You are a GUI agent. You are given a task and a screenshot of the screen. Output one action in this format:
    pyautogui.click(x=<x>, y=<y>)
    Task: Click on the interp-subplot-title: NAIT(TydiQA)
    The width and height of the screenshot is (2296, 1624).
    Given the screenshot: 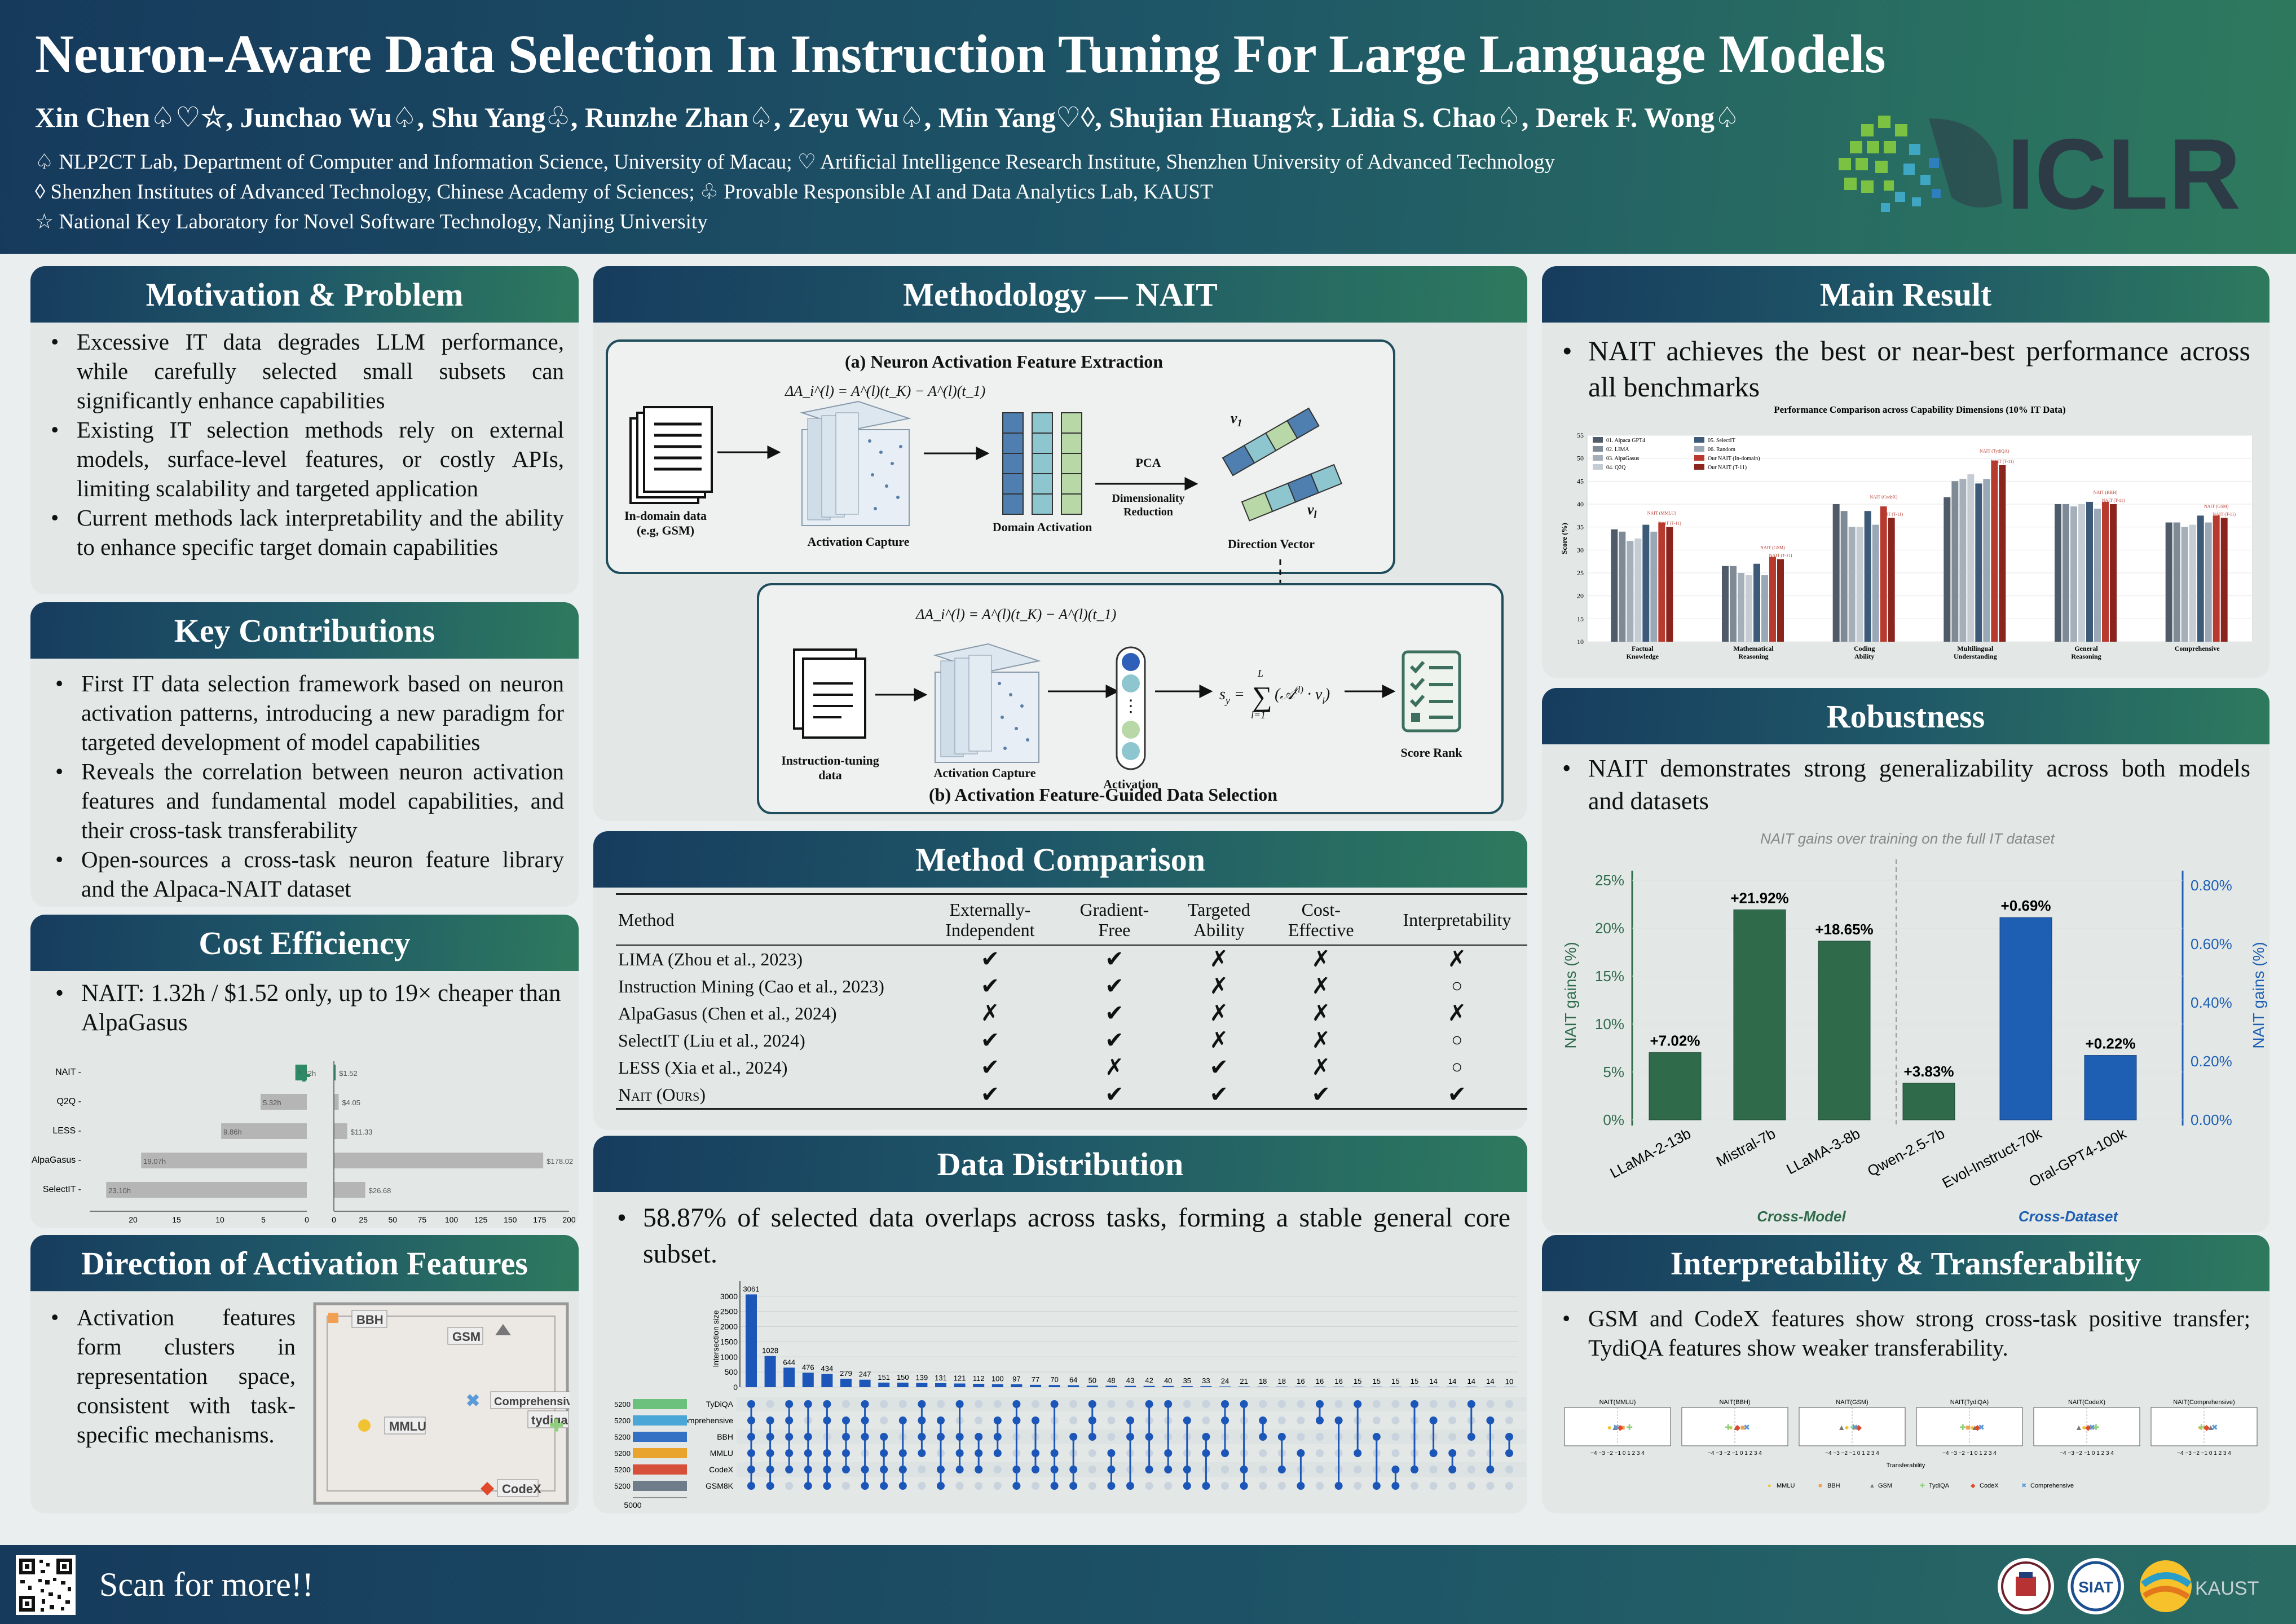 What is the action you would take?
    pyautogui.click(x=1969, y=1402)
    